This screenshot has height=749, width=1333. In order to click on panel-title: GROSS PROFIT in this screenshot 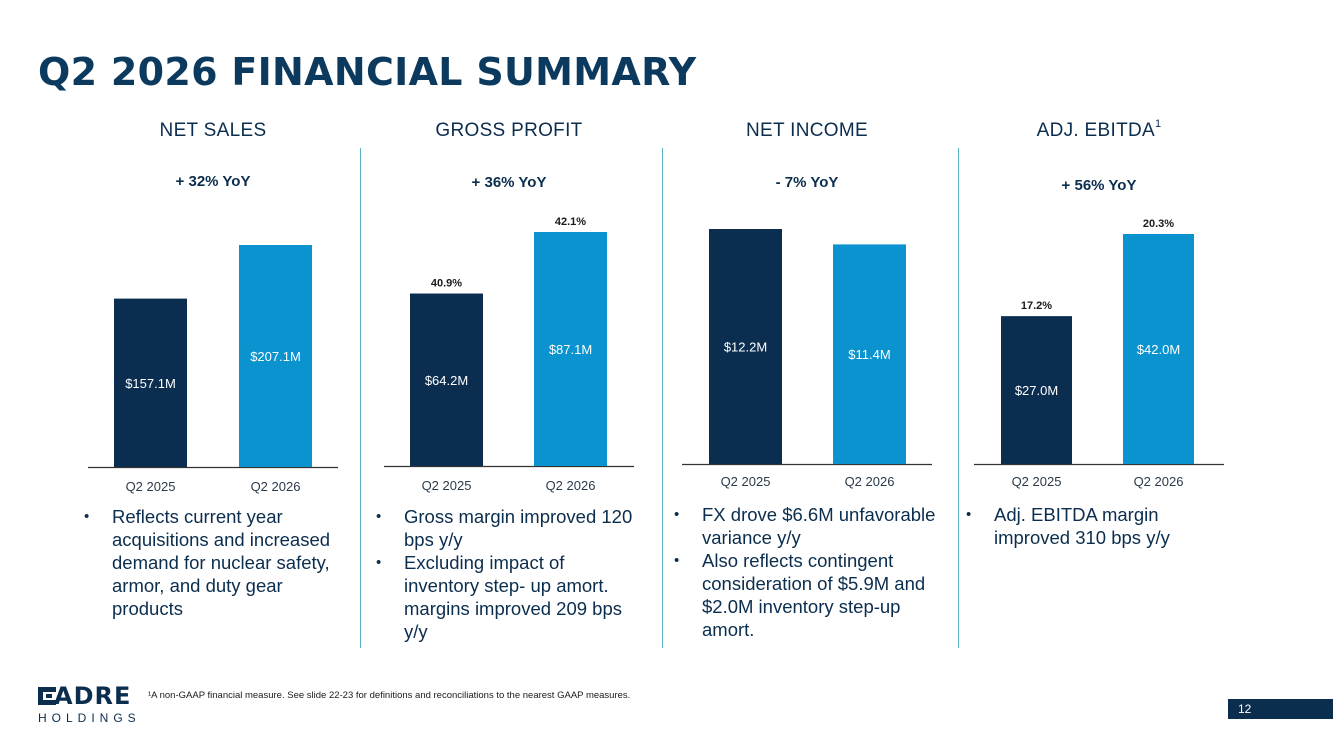, I will do `click(509, 131)`.